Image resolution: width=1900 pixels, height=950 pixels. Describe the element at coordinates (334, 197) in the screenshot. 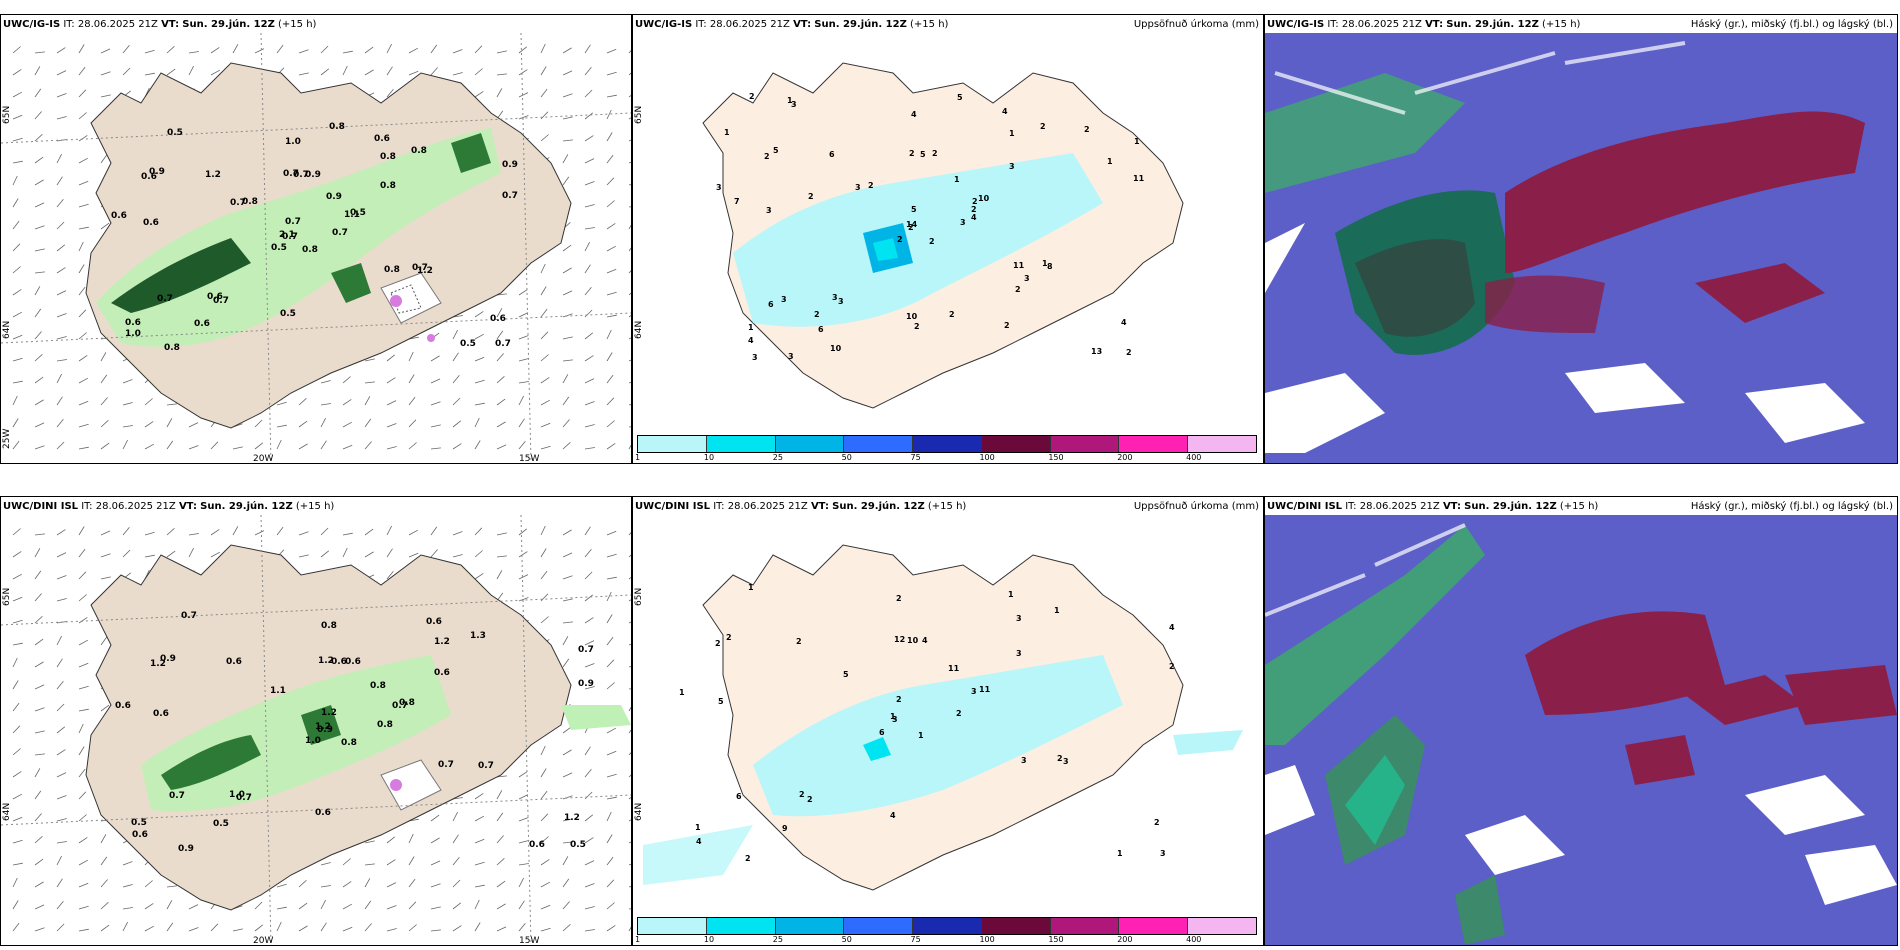

I see `map-value-label: 0.9` at that location.